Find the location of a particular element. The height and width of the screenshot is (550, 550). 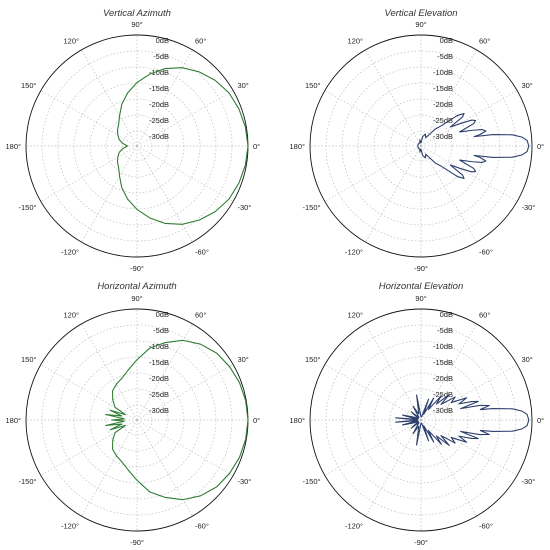

chart-title: Vertical Azimuth is located at coordinates (137, 13).